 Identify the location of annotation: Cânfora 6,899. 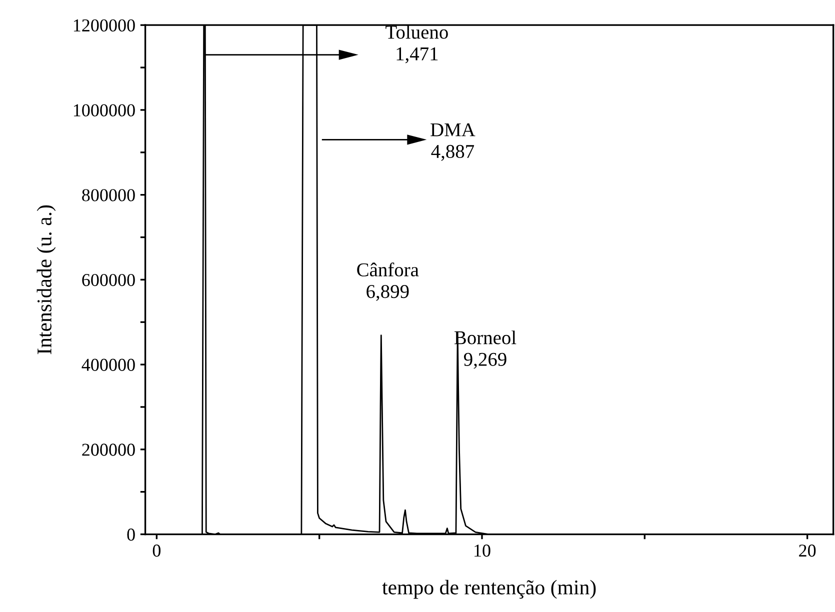
(388, 281).